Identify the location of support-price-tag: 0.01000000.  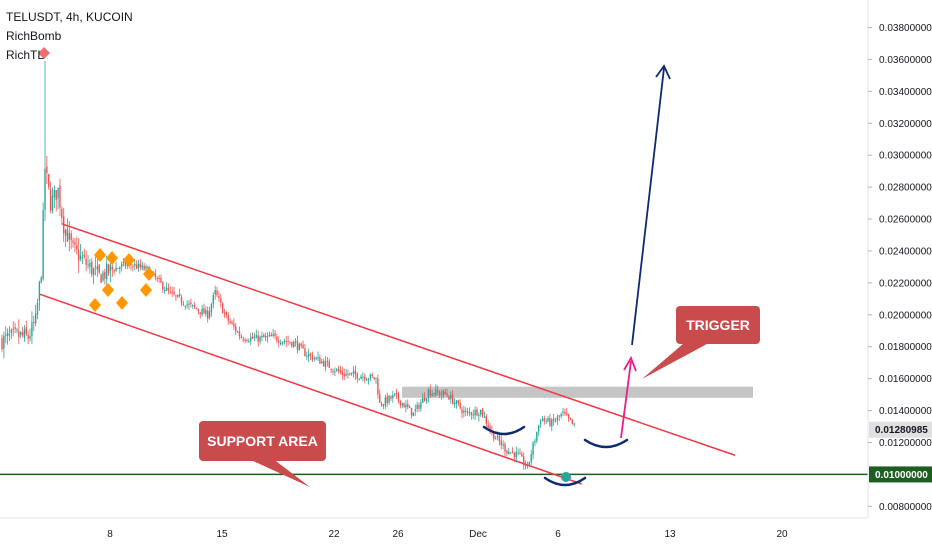
(900, 474).